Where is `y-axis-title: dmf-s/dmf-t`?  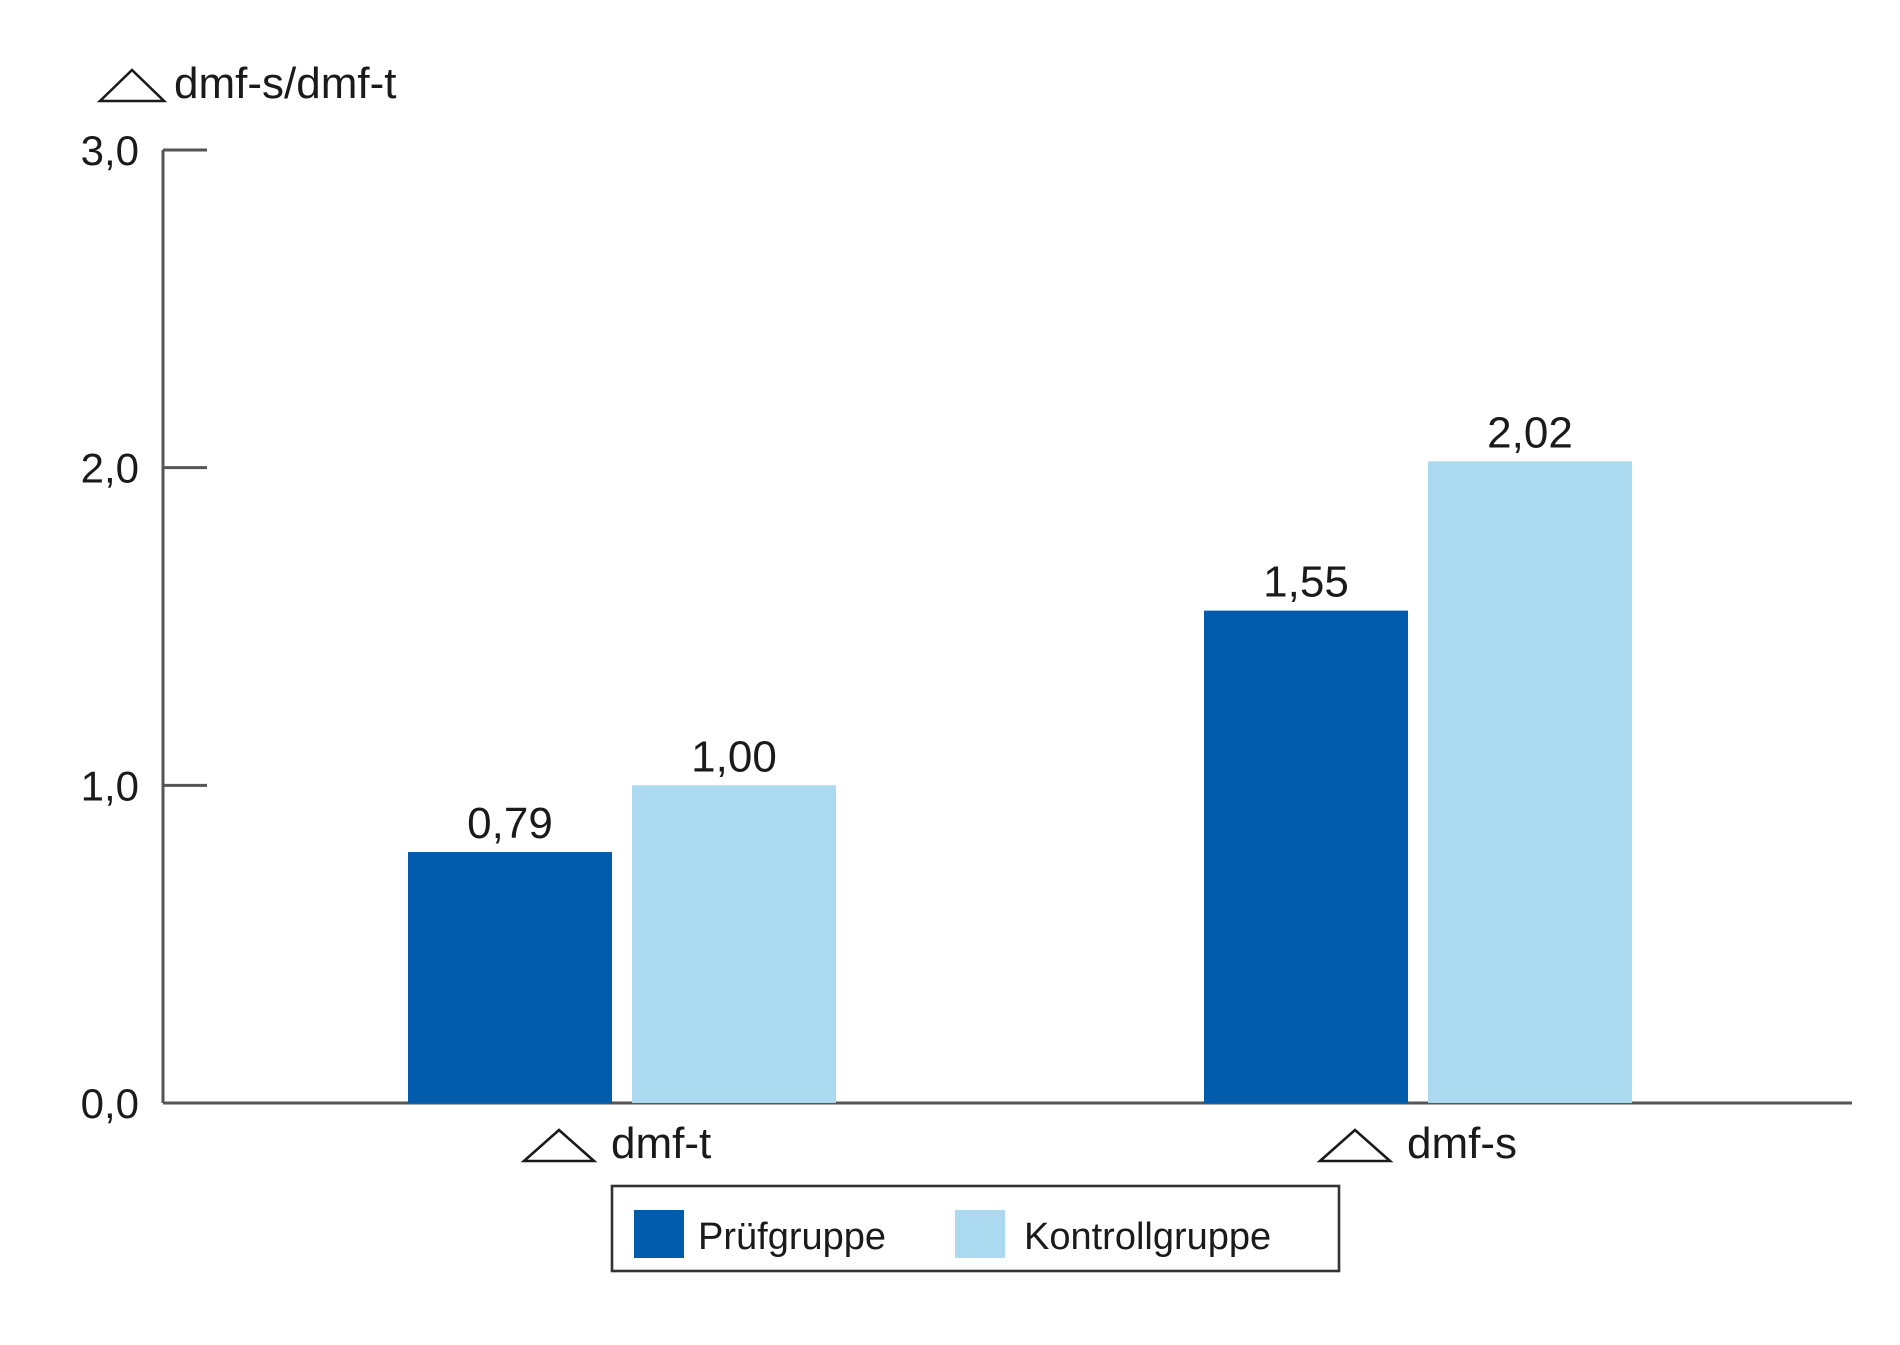 y-axis-title: dmf-s/dmf-t is located at coordinates (246, 83).